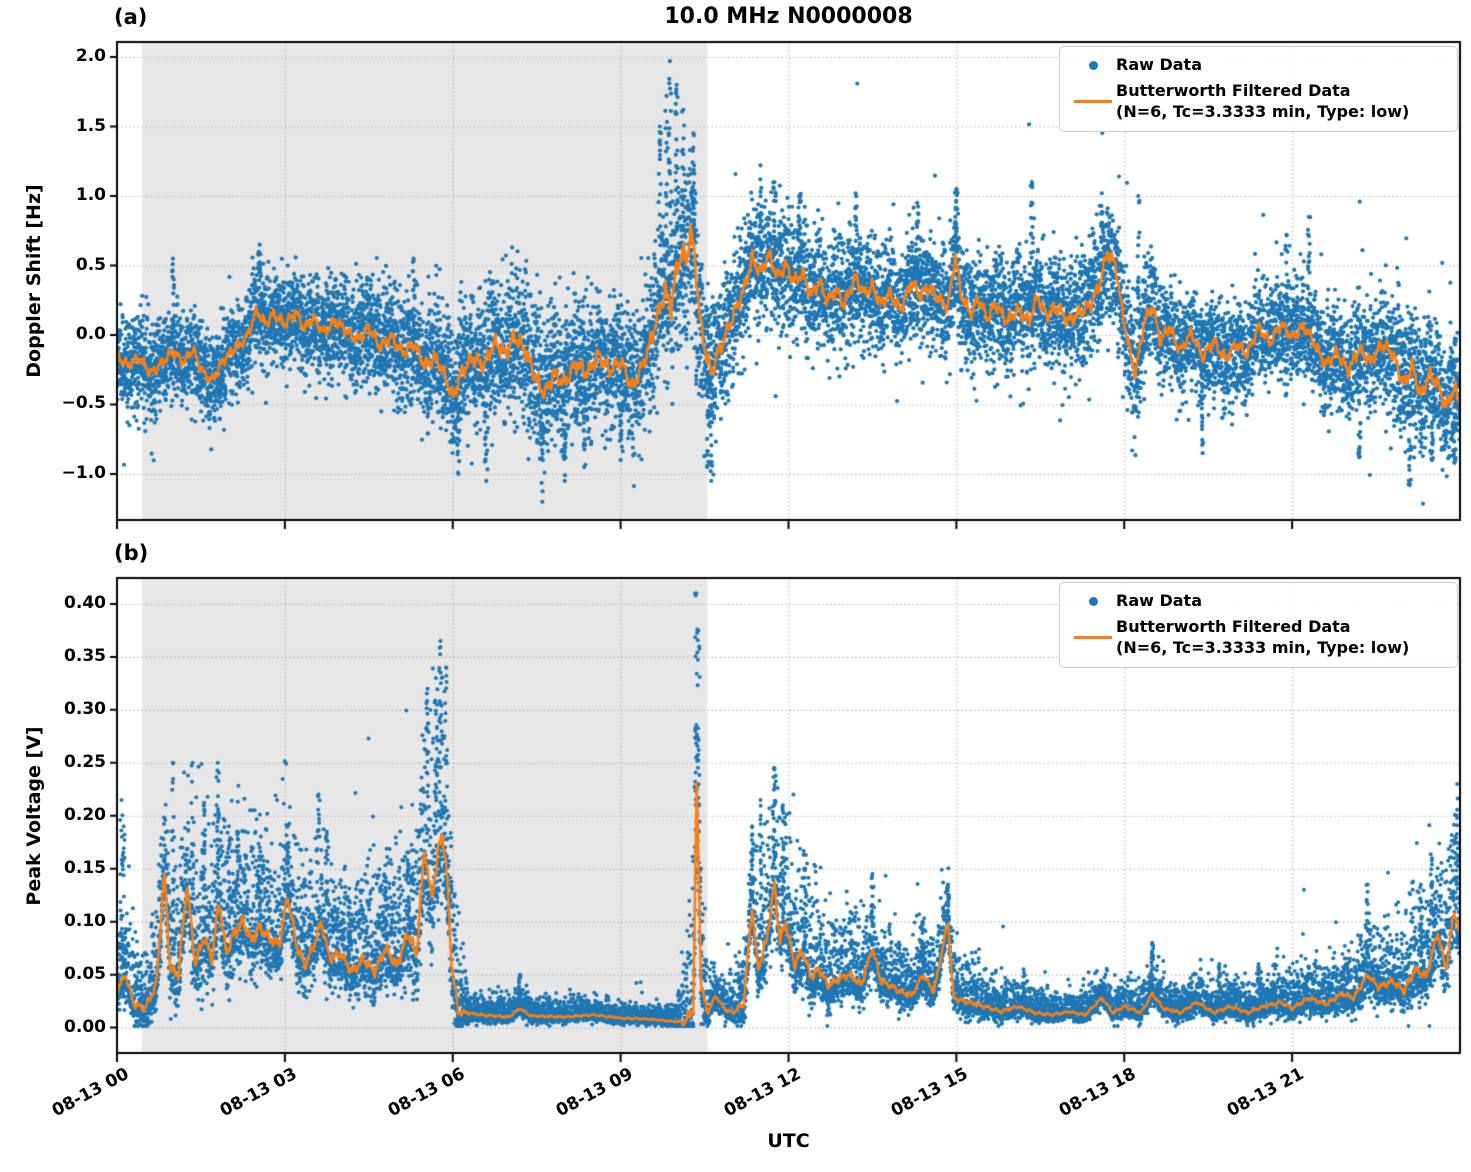  What do you see at coordinates (131, 17) in the screenshot?
I see `panel-a-letter: (a)` at bounding box center [131, 17].